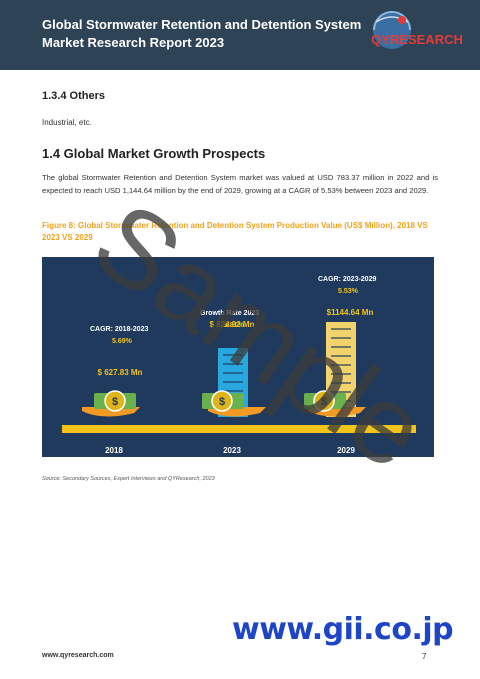  I want to click on logo-wordmark: QYRESEARCH, so click(417, 39).